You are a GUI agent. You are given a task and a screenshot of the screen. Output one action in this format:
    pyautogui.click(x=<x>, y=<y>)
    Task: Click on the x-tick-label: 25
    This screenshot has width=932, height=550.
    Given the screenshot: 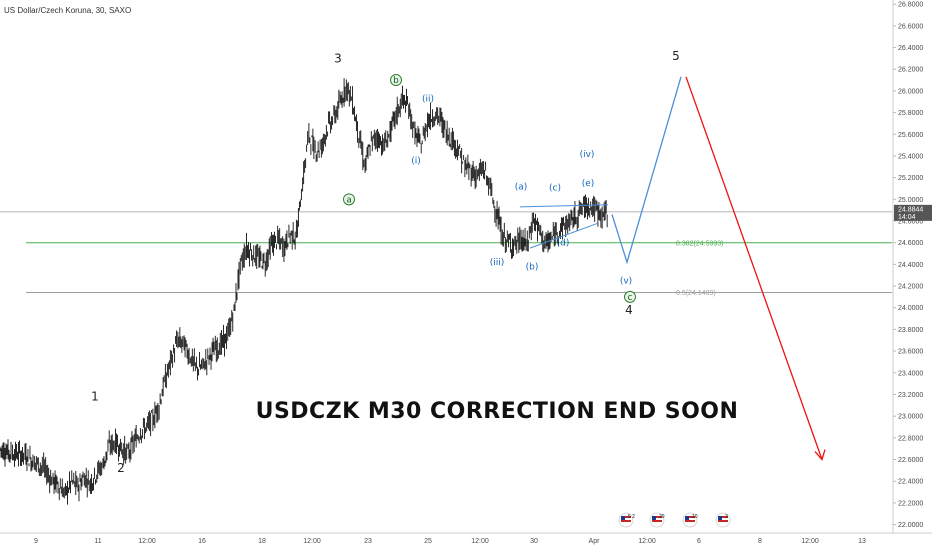 What is the action you would take?
    pyautogui.click(x=428, y=541)
    